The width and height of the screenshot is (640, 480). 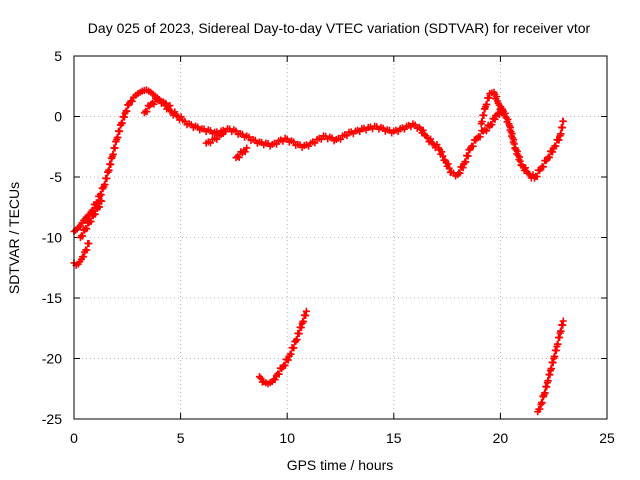 What do you see at coordinates (394, 438) in the screenshot?
I see `x-tick-label: 15` at bounding box center [394, 438].